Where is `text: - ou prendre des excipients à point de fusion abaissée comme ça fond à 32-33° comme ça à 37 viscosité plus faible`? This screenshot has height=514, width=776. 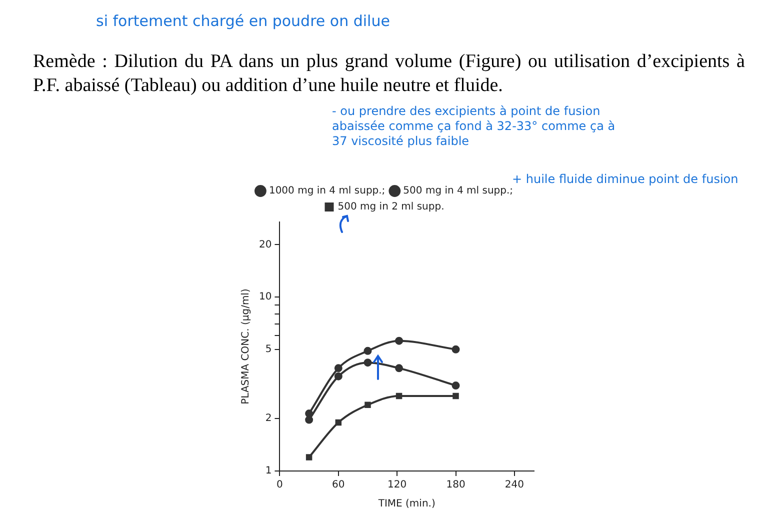
text: - ou prendre des excipients à point de fusion abaissée comme ça fond à 32-33° comme ça à 37 viscosité plus faible is located at coordinates (474, 126).